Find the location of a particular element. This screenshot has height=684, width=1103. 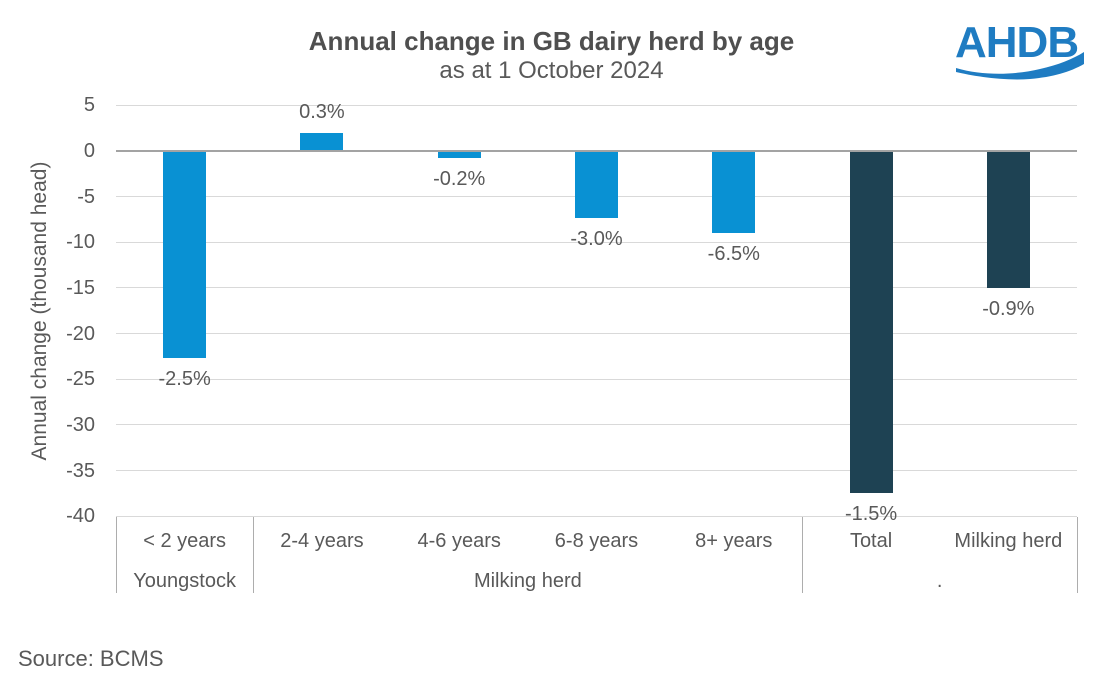

y-tick-label: -35 is located at coordinates (80, 470).